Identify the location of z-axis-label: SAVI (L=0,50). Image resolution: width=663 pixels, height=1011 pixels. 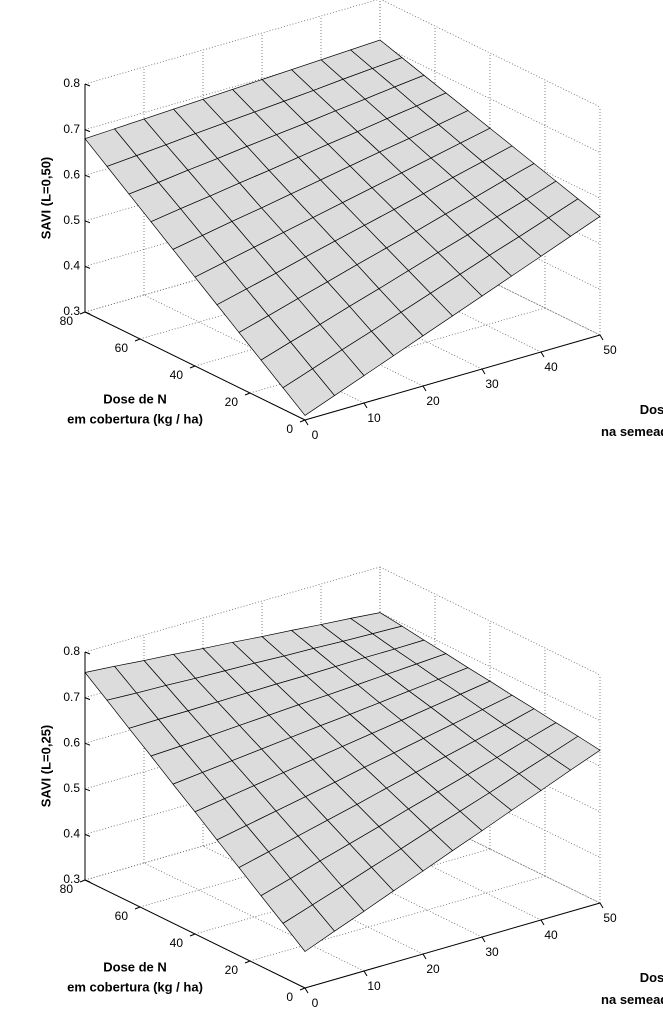
(45, 198).